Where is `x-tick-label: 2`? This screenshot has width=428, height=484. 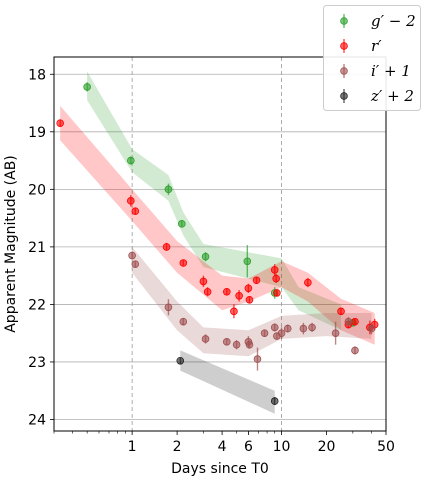
x-tick-label: 2 is located at coordinates (177, 447).